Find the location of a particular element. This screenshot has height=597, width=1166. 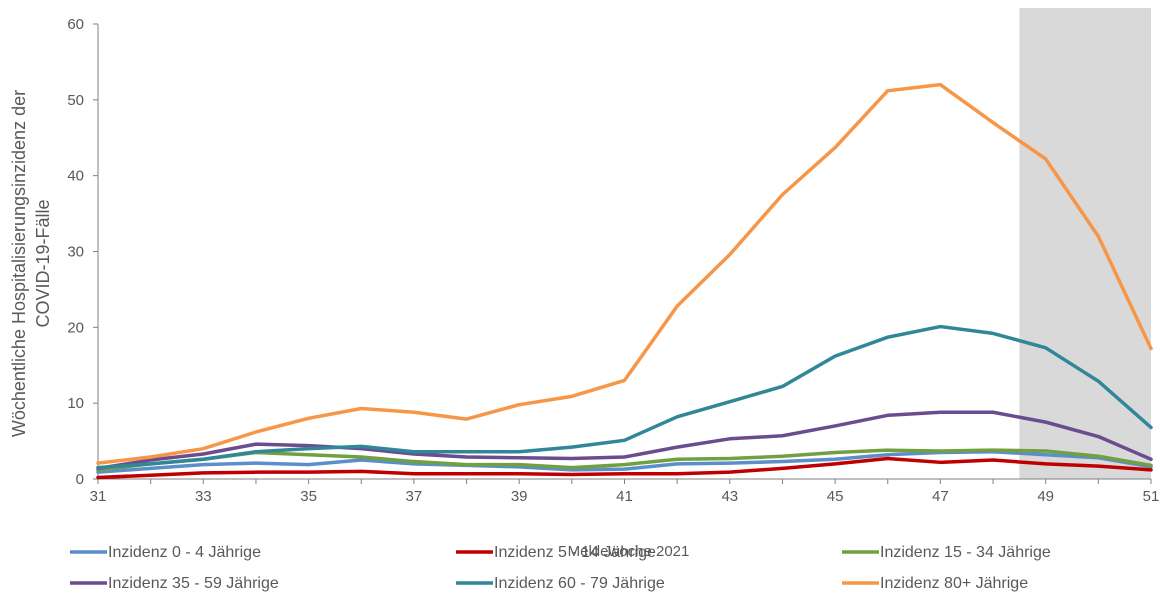

x-tick-label: 43 is located at coordinates (729, 496).